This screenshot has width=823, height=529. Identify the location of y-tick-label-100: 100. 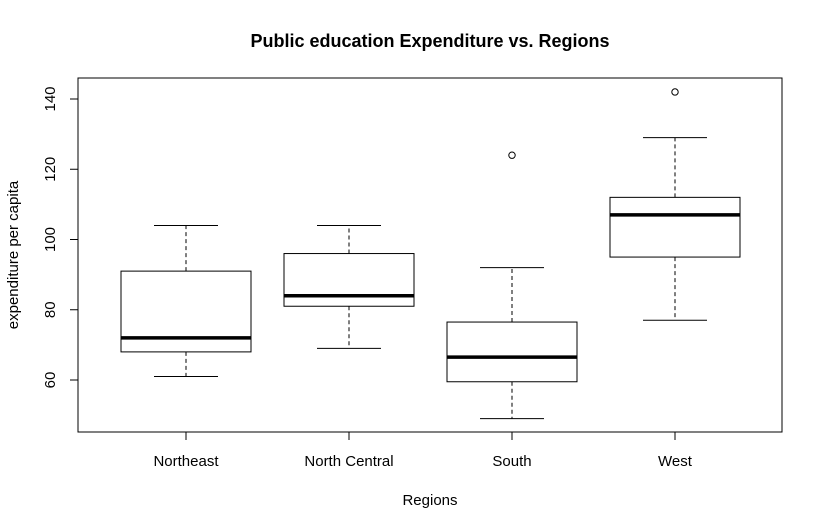
(50, 239).